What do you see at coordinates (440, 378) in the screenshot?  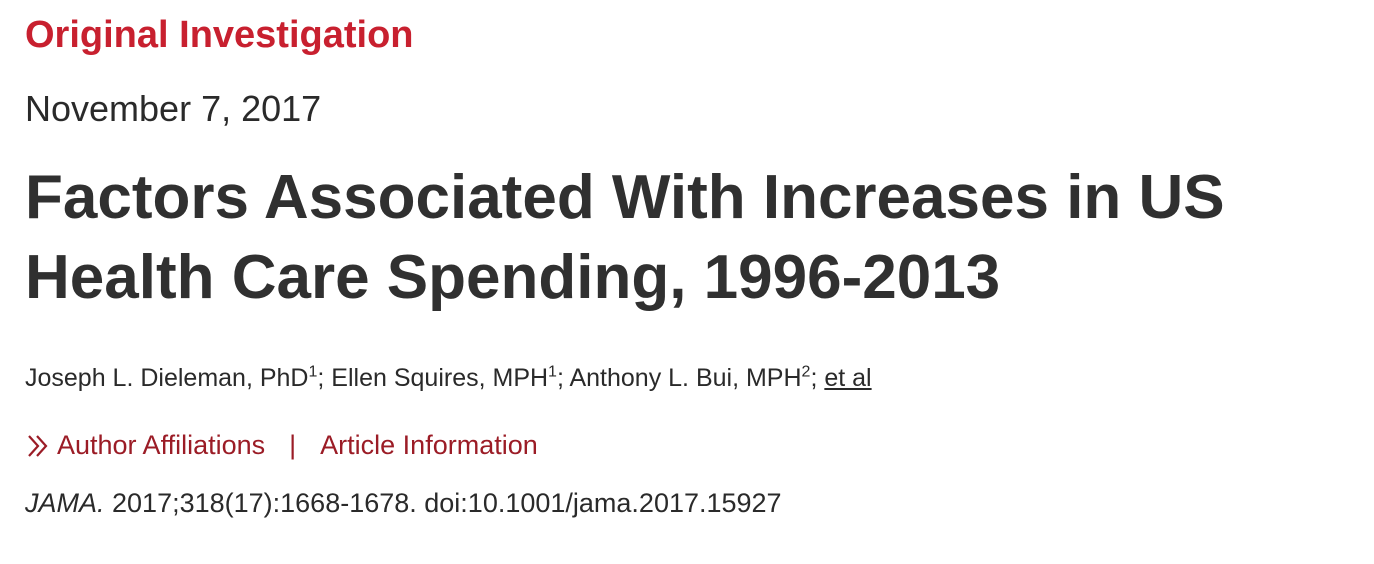 I see `author-name: Ellen Squires, MPH` at bounding box center [440, 378].